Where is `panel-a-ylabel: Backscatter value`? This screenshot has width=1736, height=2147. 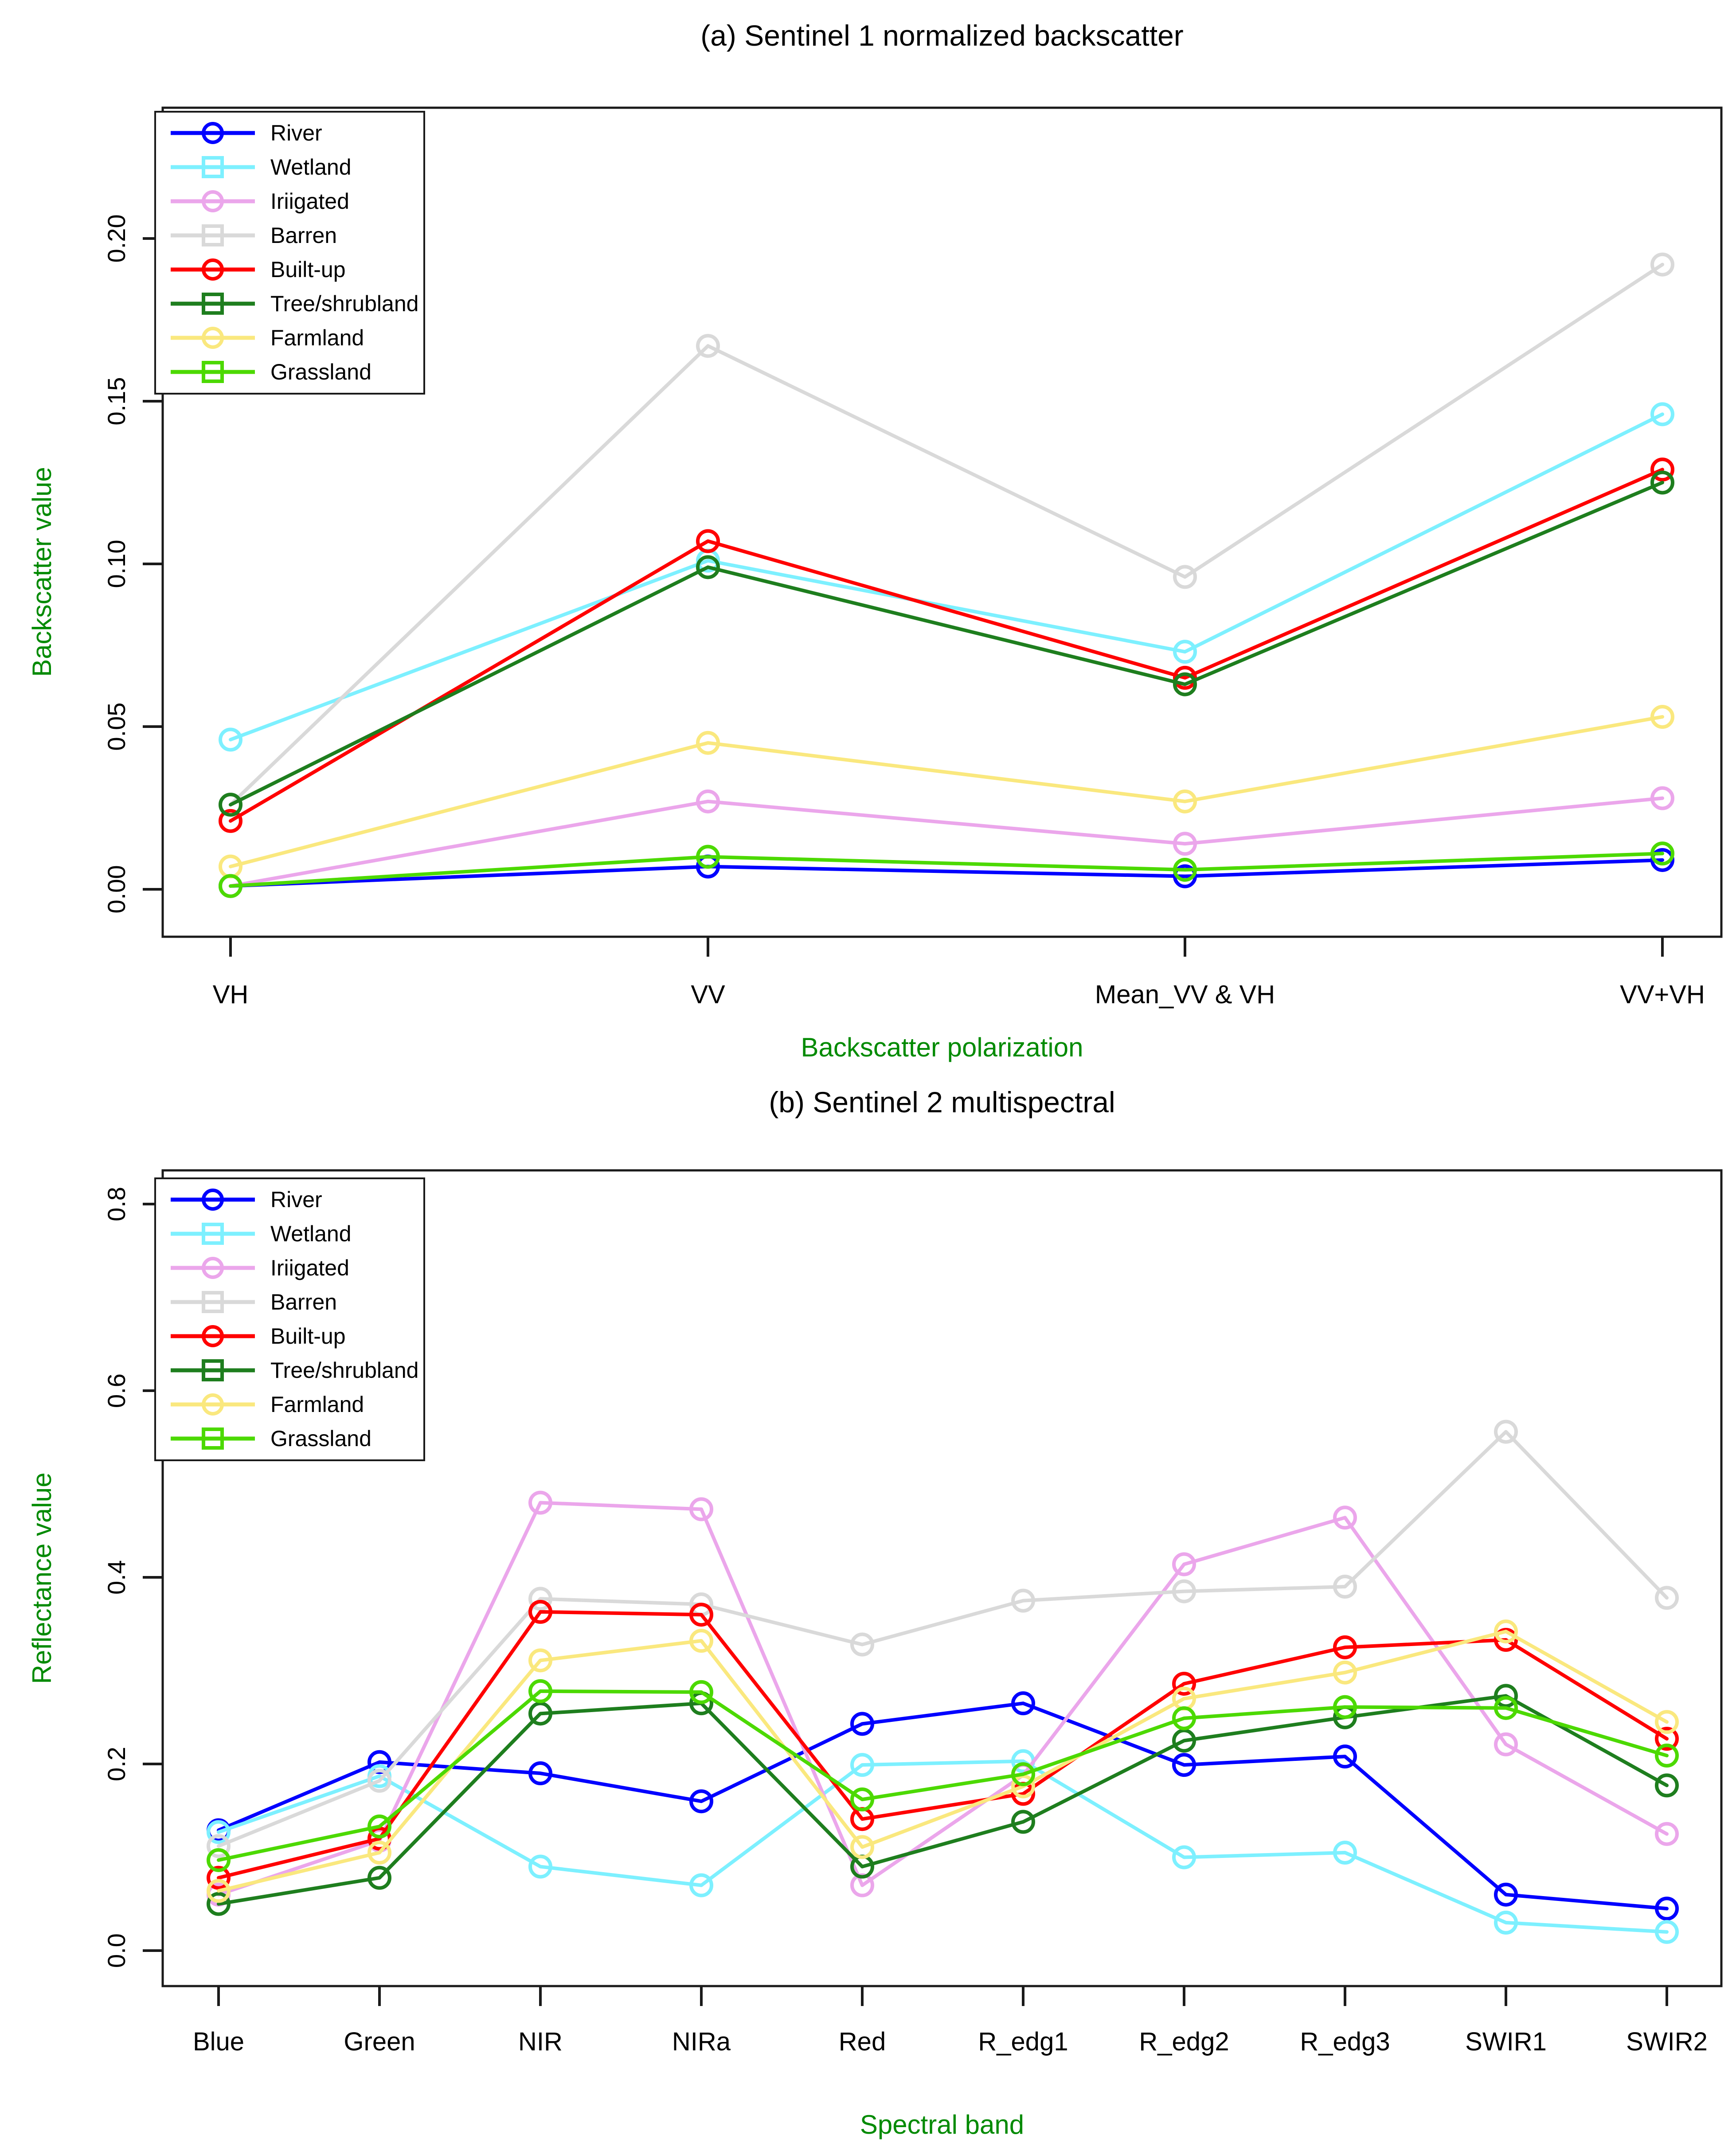
panel-a-ylabel: Backscatter value is located at coordinates (42, 572).